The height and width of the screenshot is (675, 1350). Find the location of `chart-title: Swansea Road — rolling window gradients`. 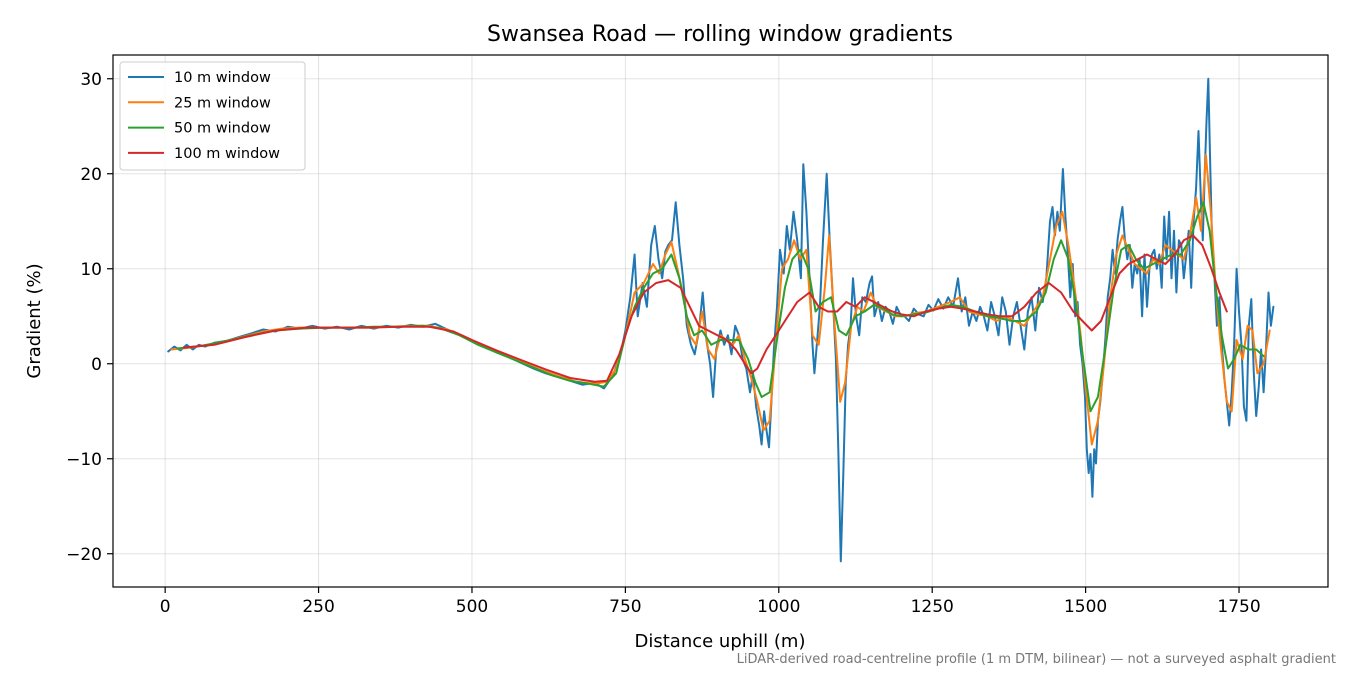

chart-title: Swansea Road — rolling window gradients is located at coordinates (720, 34).